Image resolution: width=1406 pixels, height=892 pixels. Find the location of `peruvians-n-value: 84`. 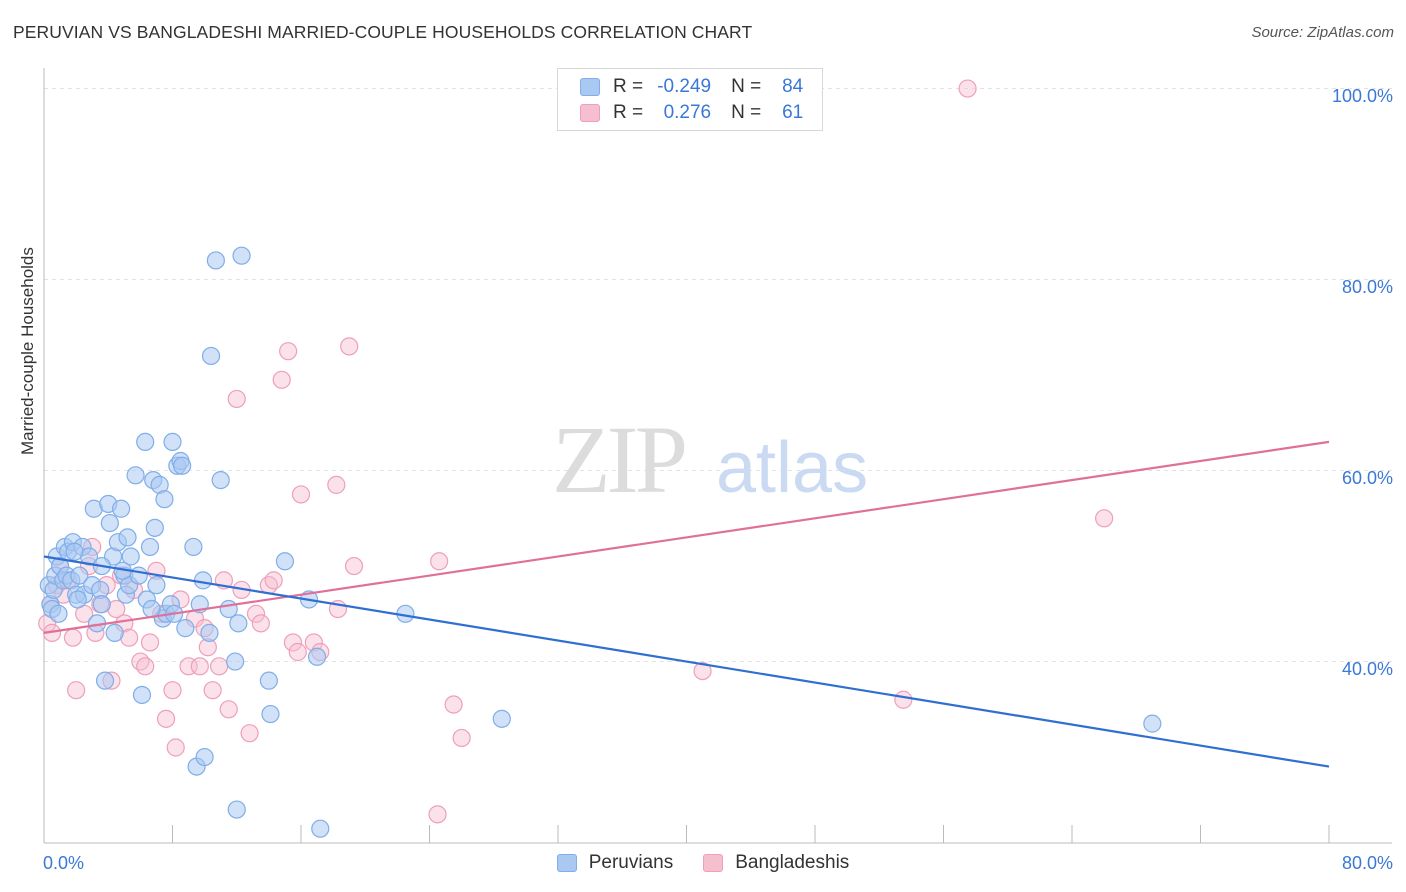

peruvians-n-value: 84 is located at coordinates (793, 86).